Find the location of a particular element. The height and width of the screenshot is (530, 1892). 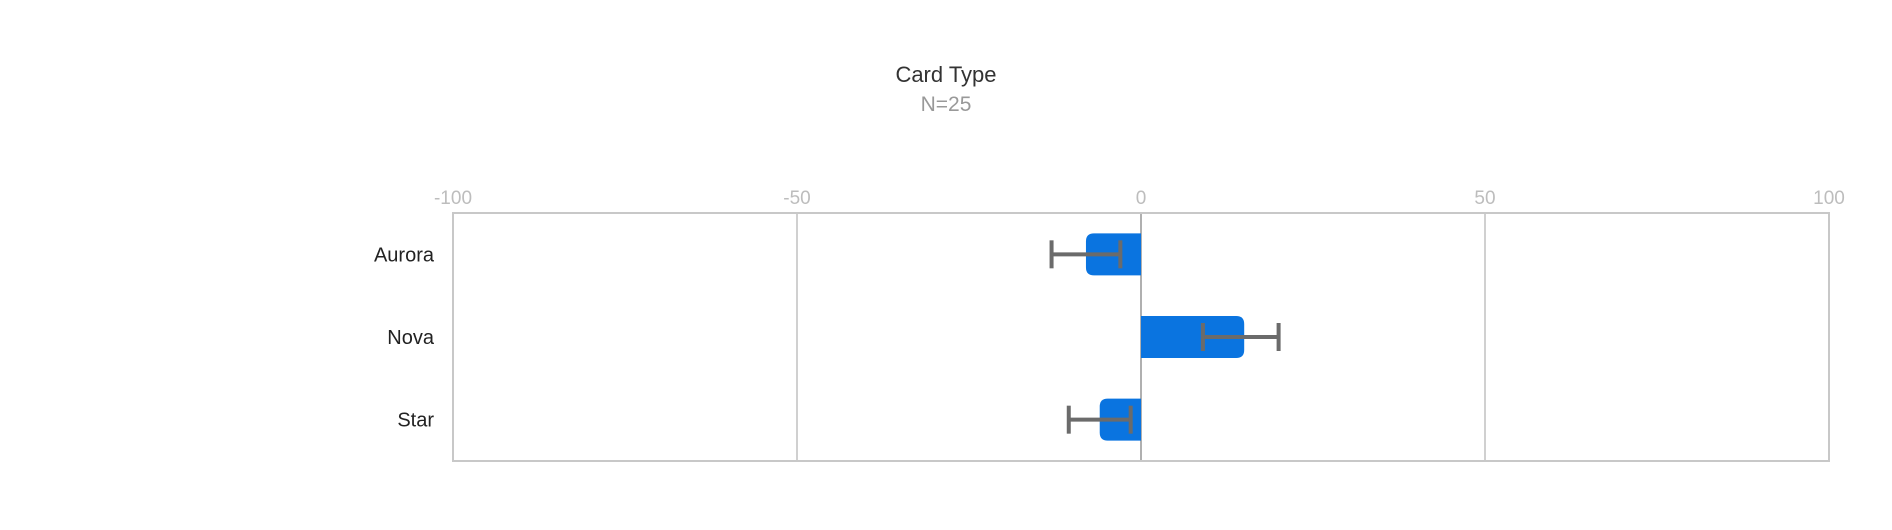

category-label: Star is located at coordinates (415, 421).